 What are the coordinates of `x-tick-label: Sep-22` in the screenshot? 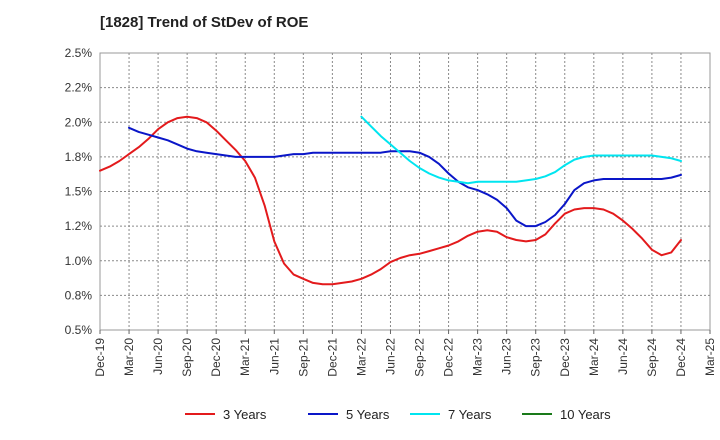 It's located at (420, 357).